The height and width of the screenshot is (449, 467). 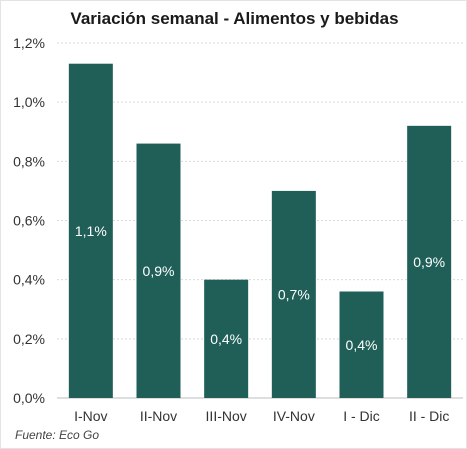 What do you see at coordinates (29, 280) in the screenshot?
I see `y-tick-label: 0,4%` at bounding box center [29, 280].